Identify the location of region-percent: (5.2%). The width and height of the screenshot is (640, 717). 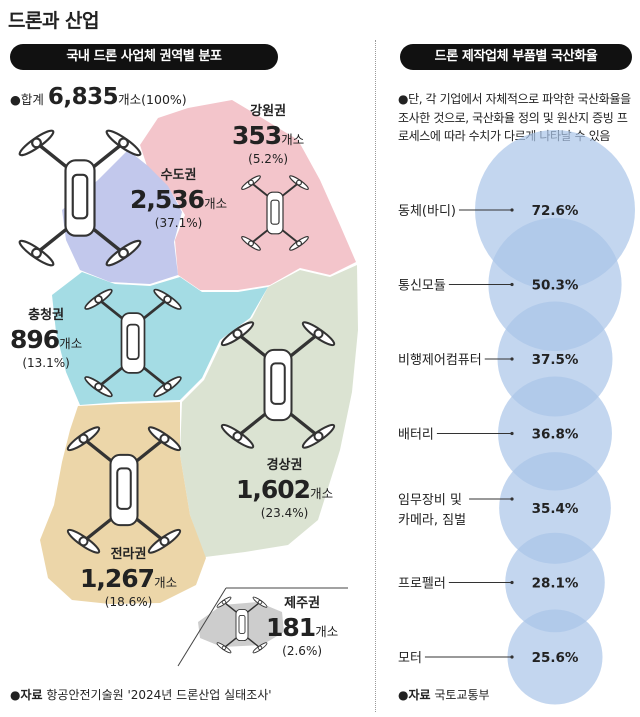
(268, 158).